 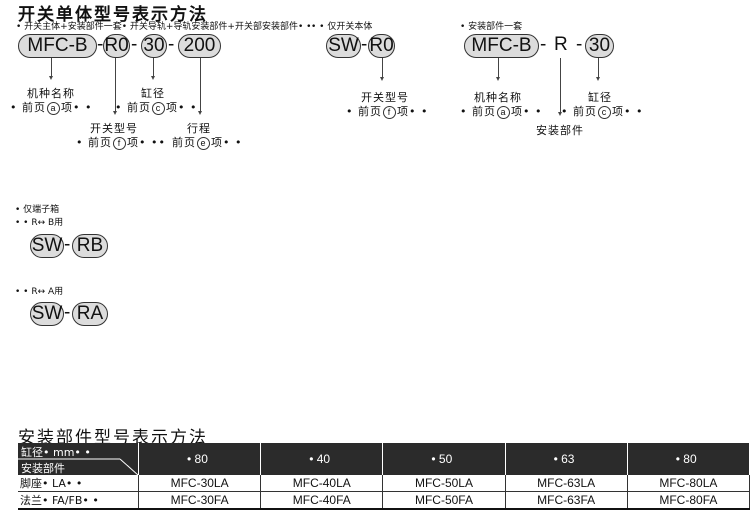 I want to click on ref-e: 前页 e 项• •, so click(x=207, y=143).